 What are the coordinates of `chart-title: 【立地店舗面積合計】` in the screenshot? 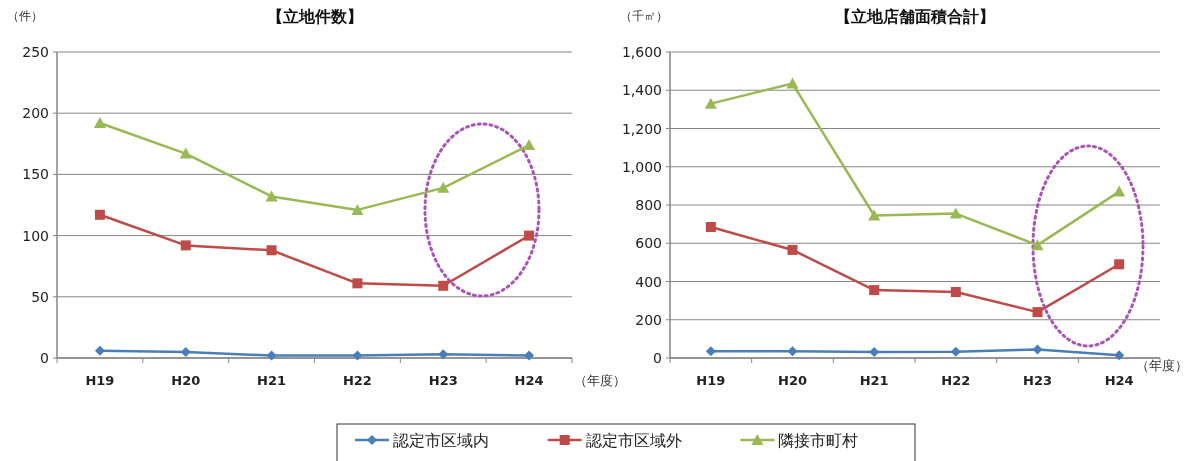 It's located at (915, 16).